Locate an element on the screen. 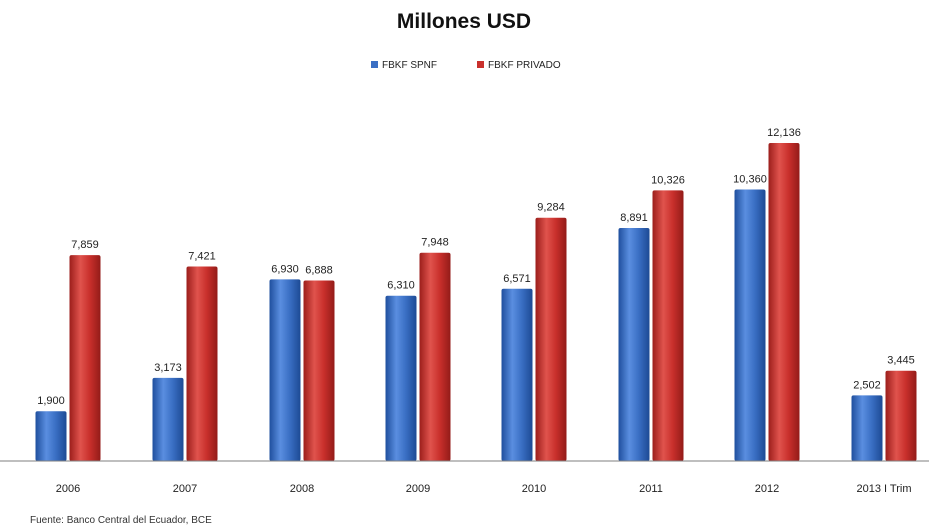 Image resolution: width=929 pixels, height=532 pixels. legend-label-privado: FBKF PRIVADO is located at coordinates (524, 65).